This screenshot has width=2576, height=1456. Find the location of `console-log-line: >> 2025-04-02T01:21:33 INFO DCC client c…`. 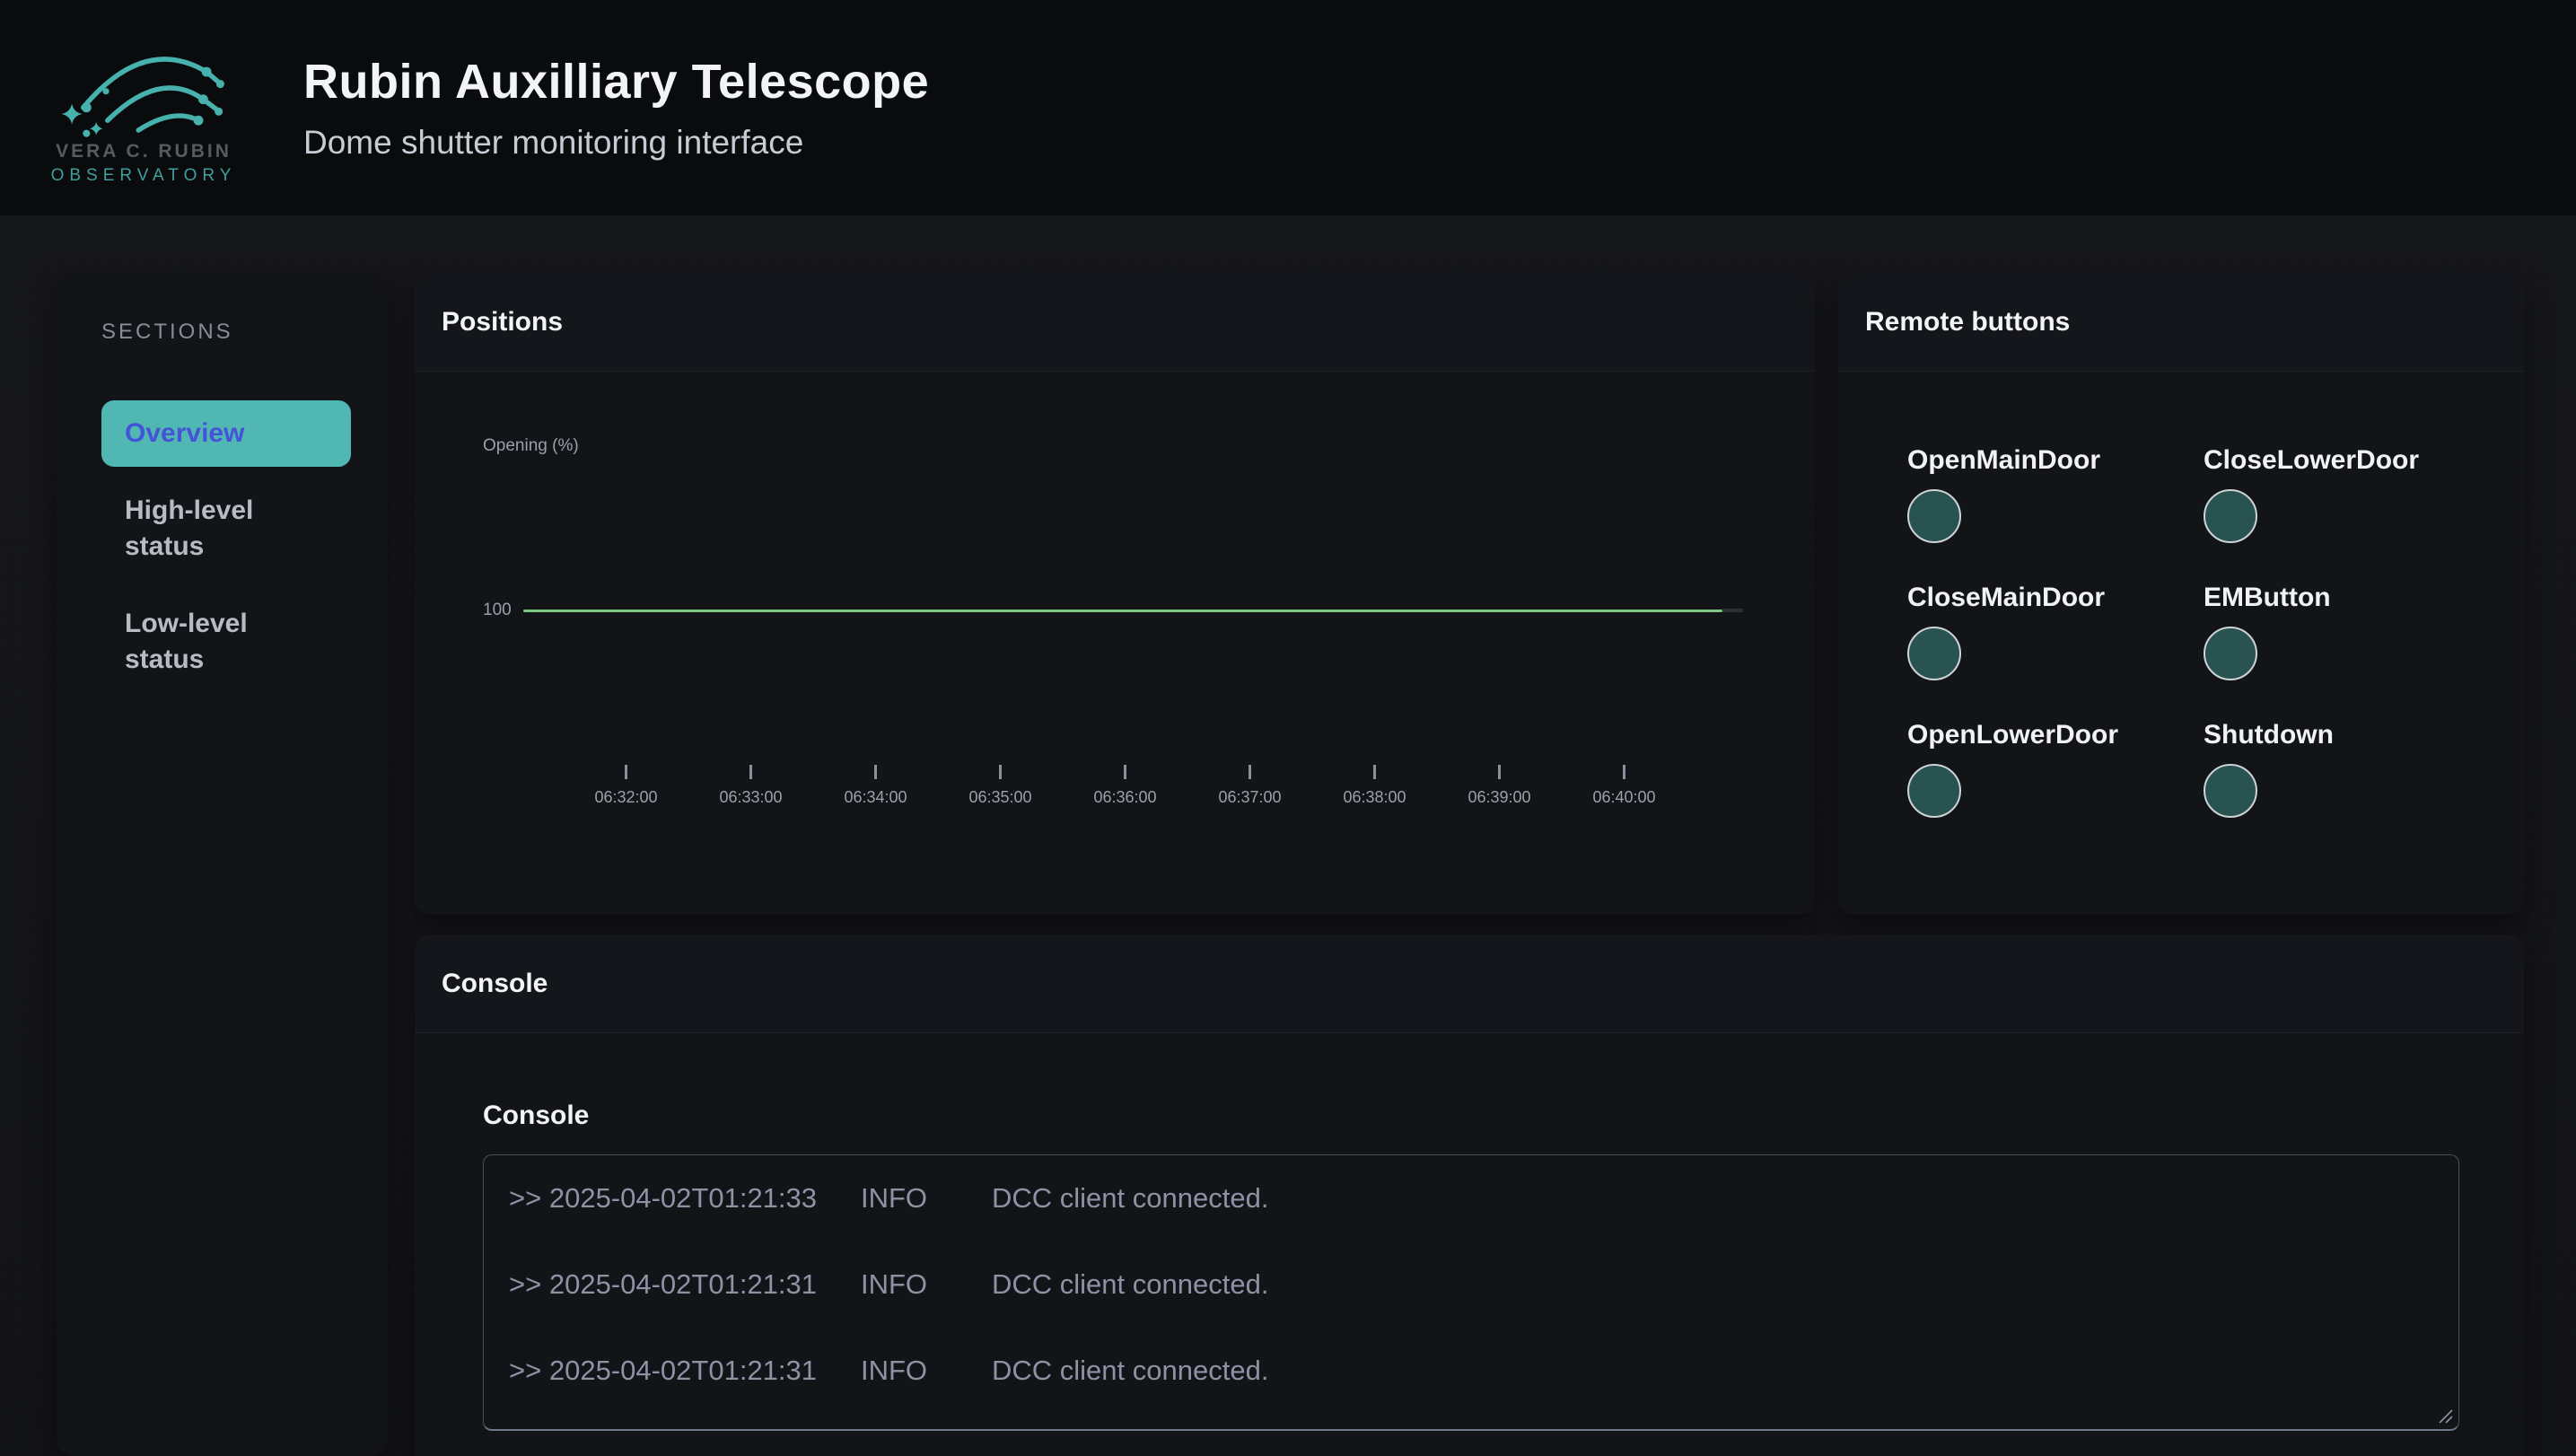

console-log-line: >> 2025-04-02T01:21:33 INFO DCC client c… is located at coordinates (1483, 1198).